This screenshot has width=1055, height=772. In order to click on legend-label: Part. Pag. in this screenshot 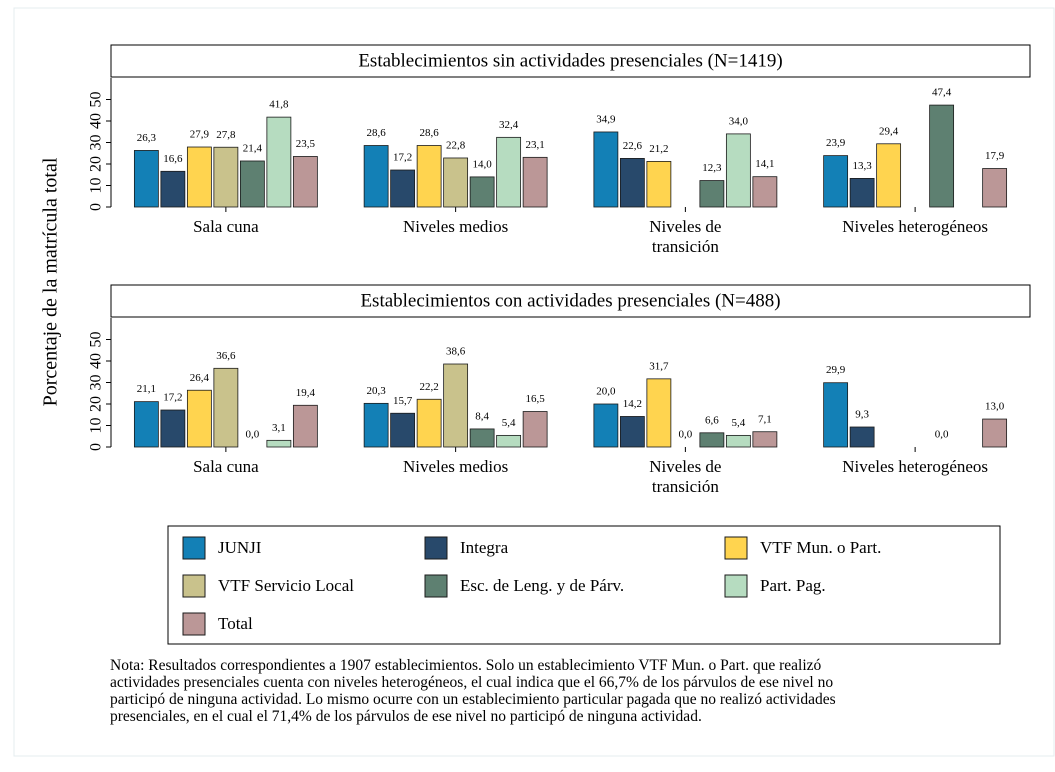, I will do `click(793, 585)`.